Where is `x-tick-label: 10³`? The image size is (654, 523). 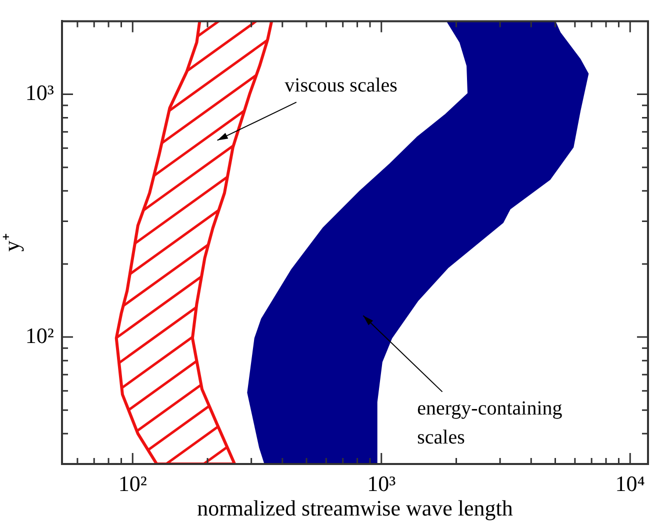
x-tick-label: 10³ is located at coordinates (381, 483).